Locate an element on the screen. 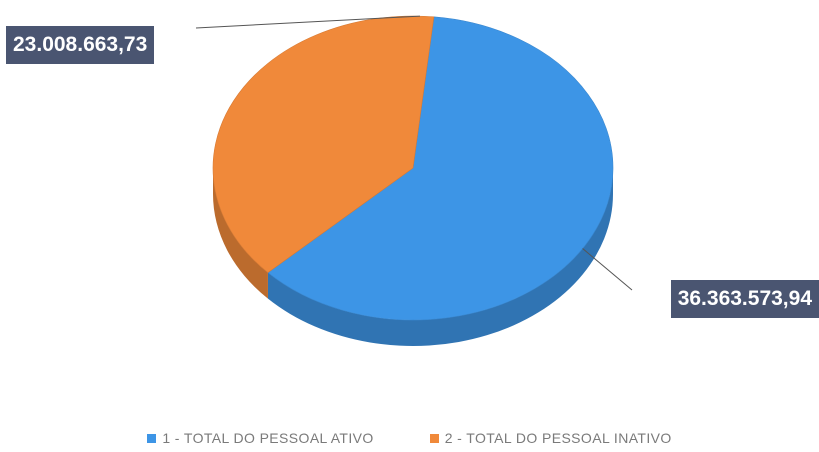 This screenshot has width=819, height=452. legend-label-ativo: 1 - TOTAL DO PESSOAL ATIVO is located at coordinates (268, 438).